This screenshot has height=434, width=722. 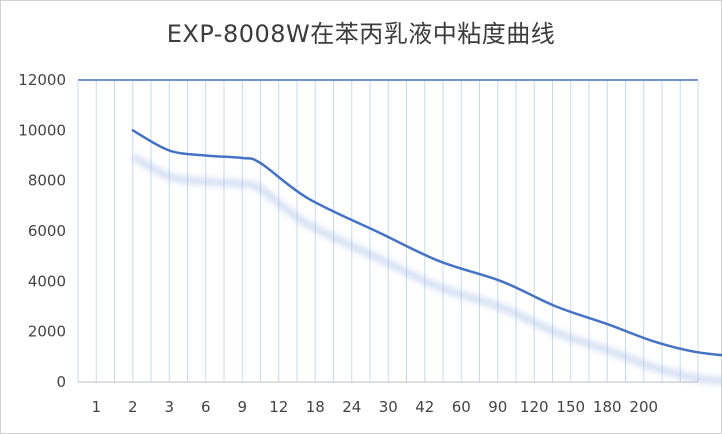 What do you see at coordinates (206, 407) in the screenshot?
I see `x-tick-label: 6` at bounding box center [206, 407].